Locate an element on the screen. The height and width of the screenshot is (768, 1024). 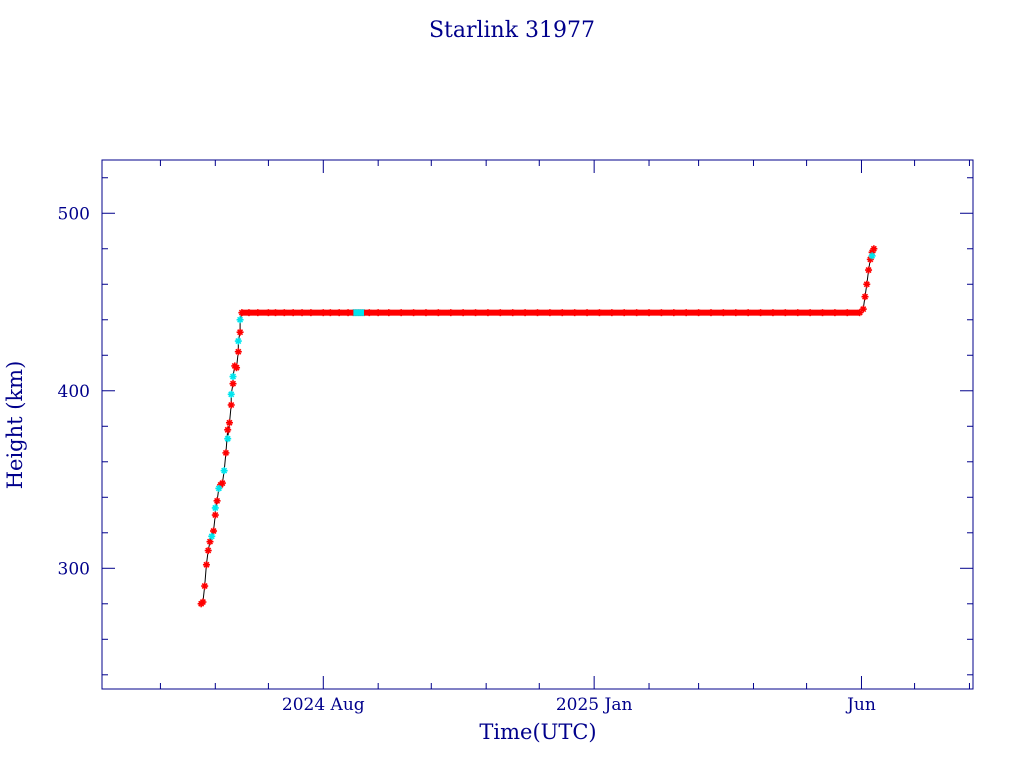
y-tick-label: 400 is located at coordinates (74, 392).